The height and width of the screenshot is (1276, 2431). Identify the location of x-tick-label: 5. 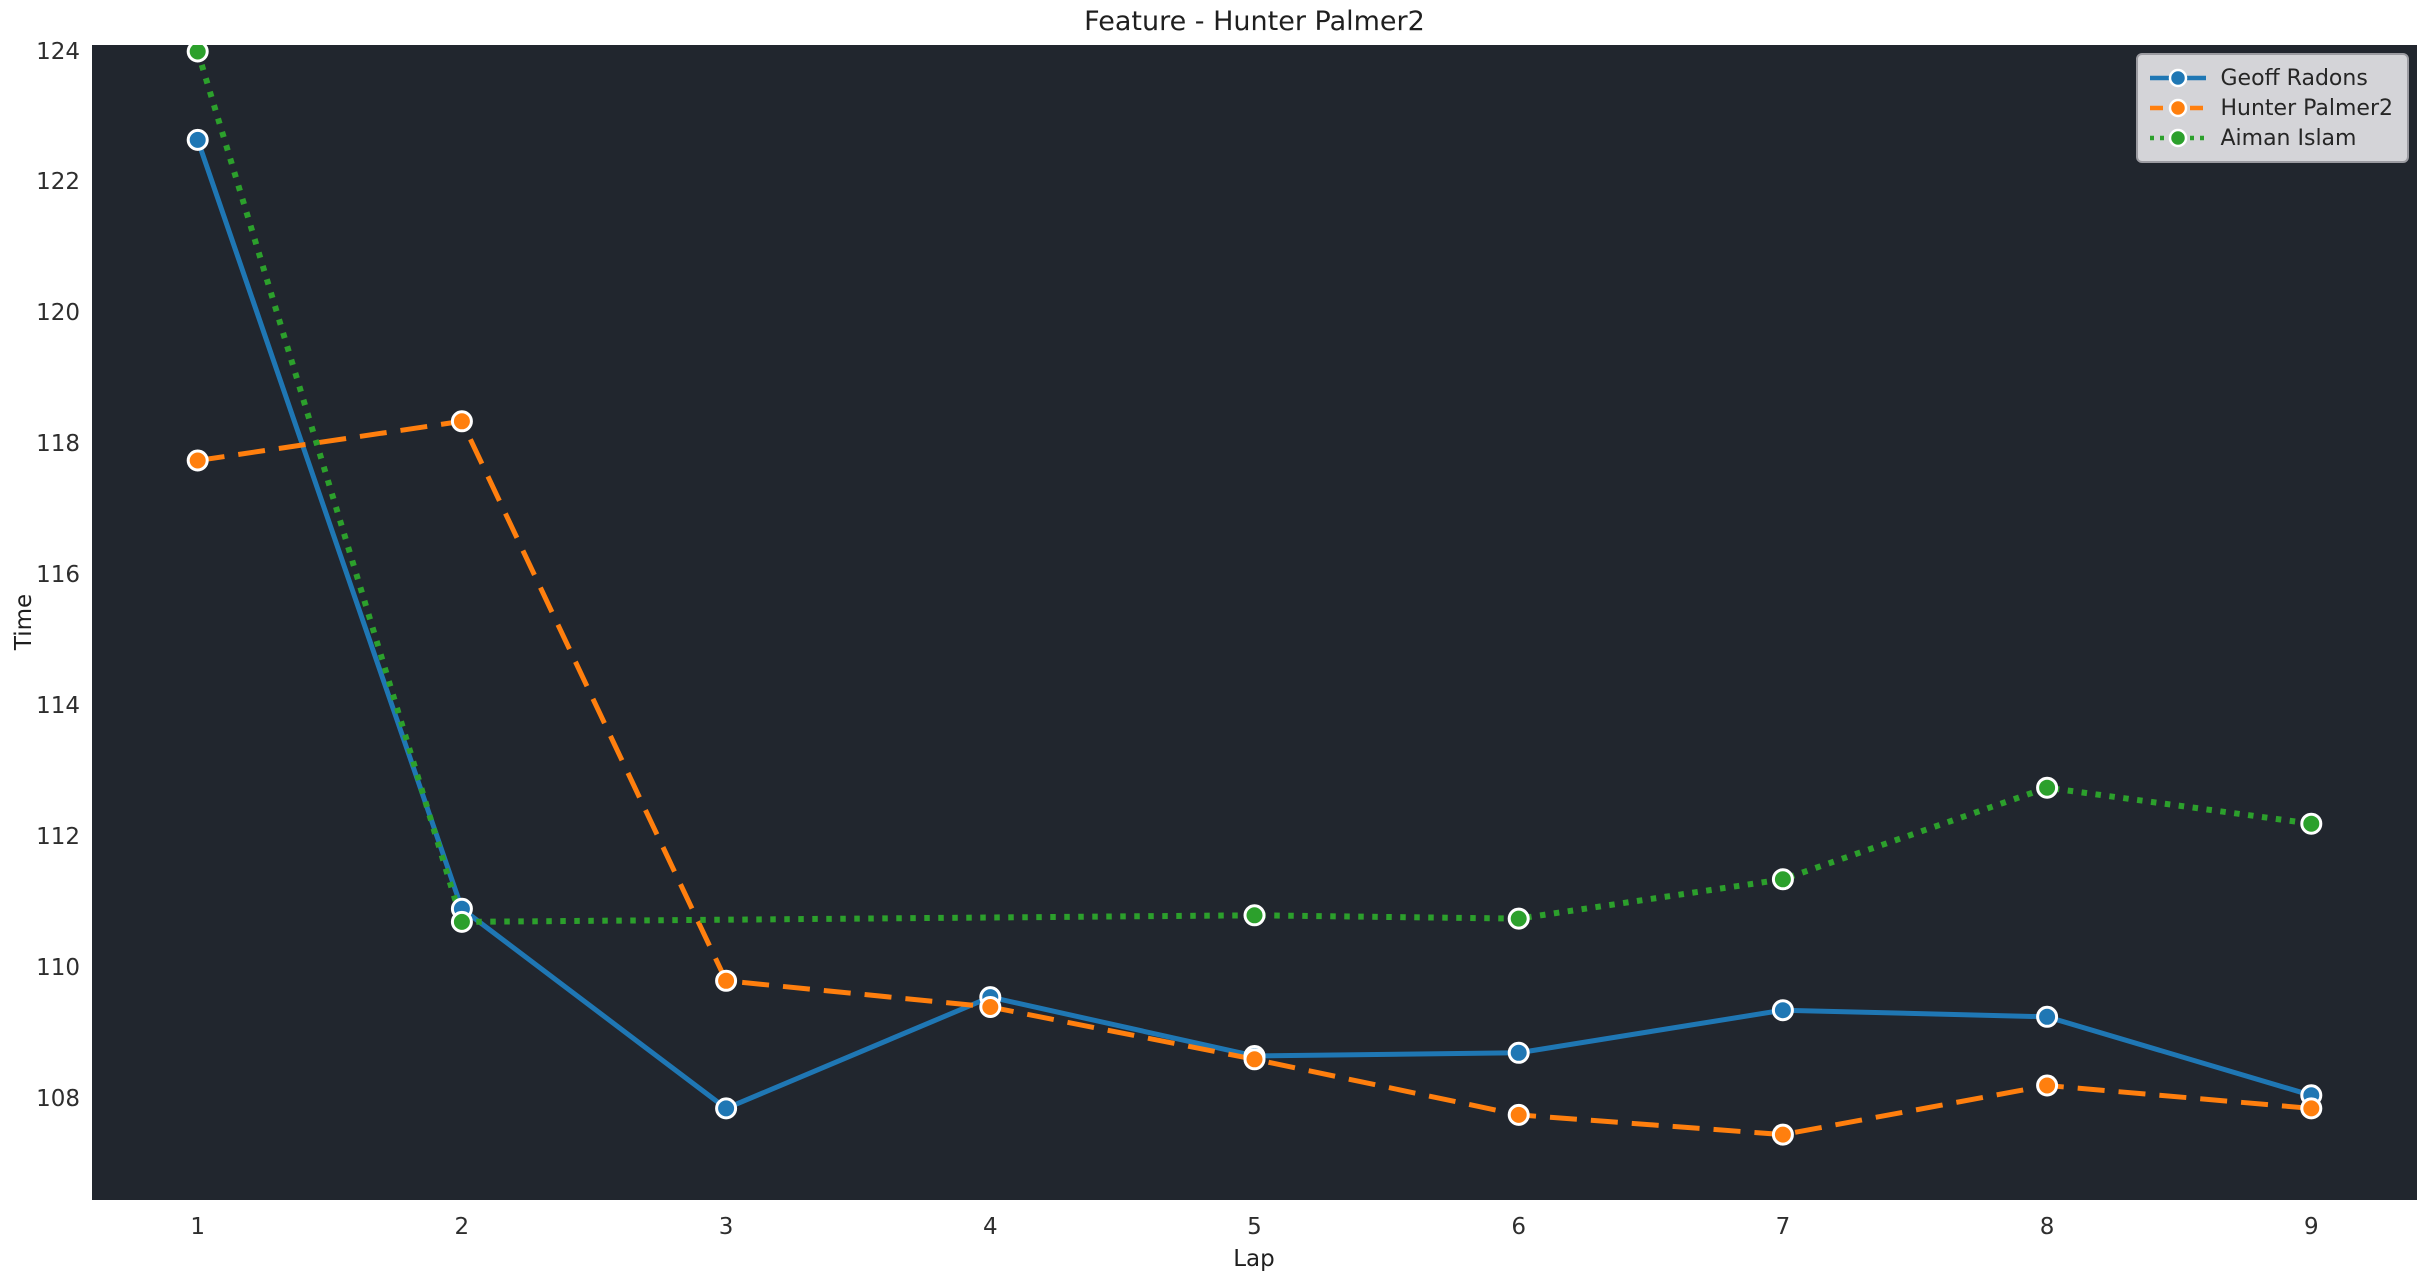
(1254, 1227).